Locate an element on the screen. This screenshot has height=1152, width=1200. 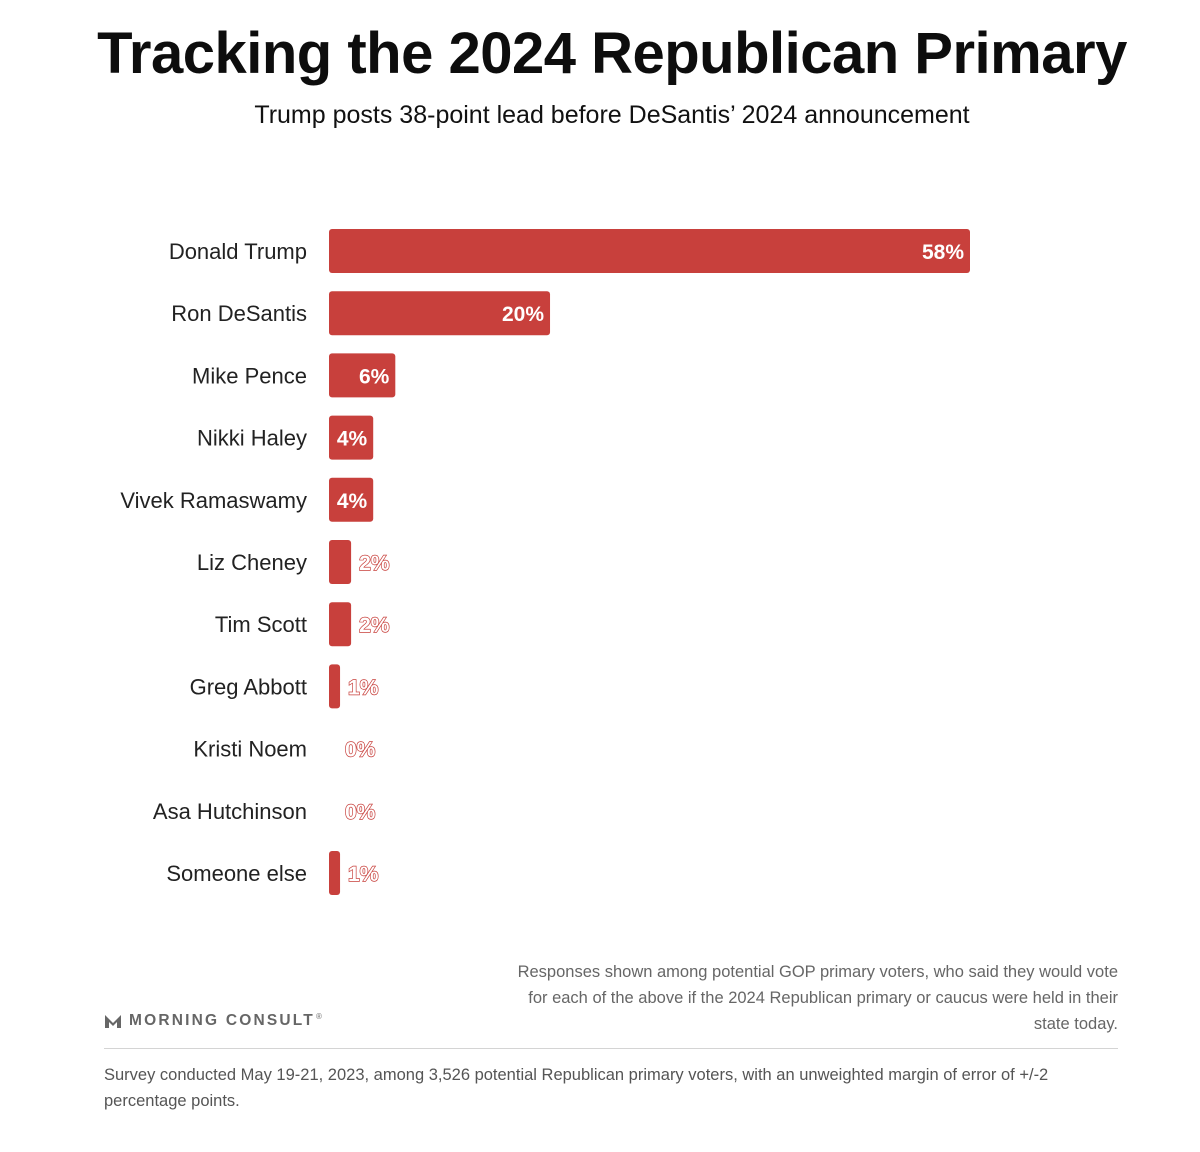
value-label-nikki-haley: 4% is located at coordinates (352, 439).